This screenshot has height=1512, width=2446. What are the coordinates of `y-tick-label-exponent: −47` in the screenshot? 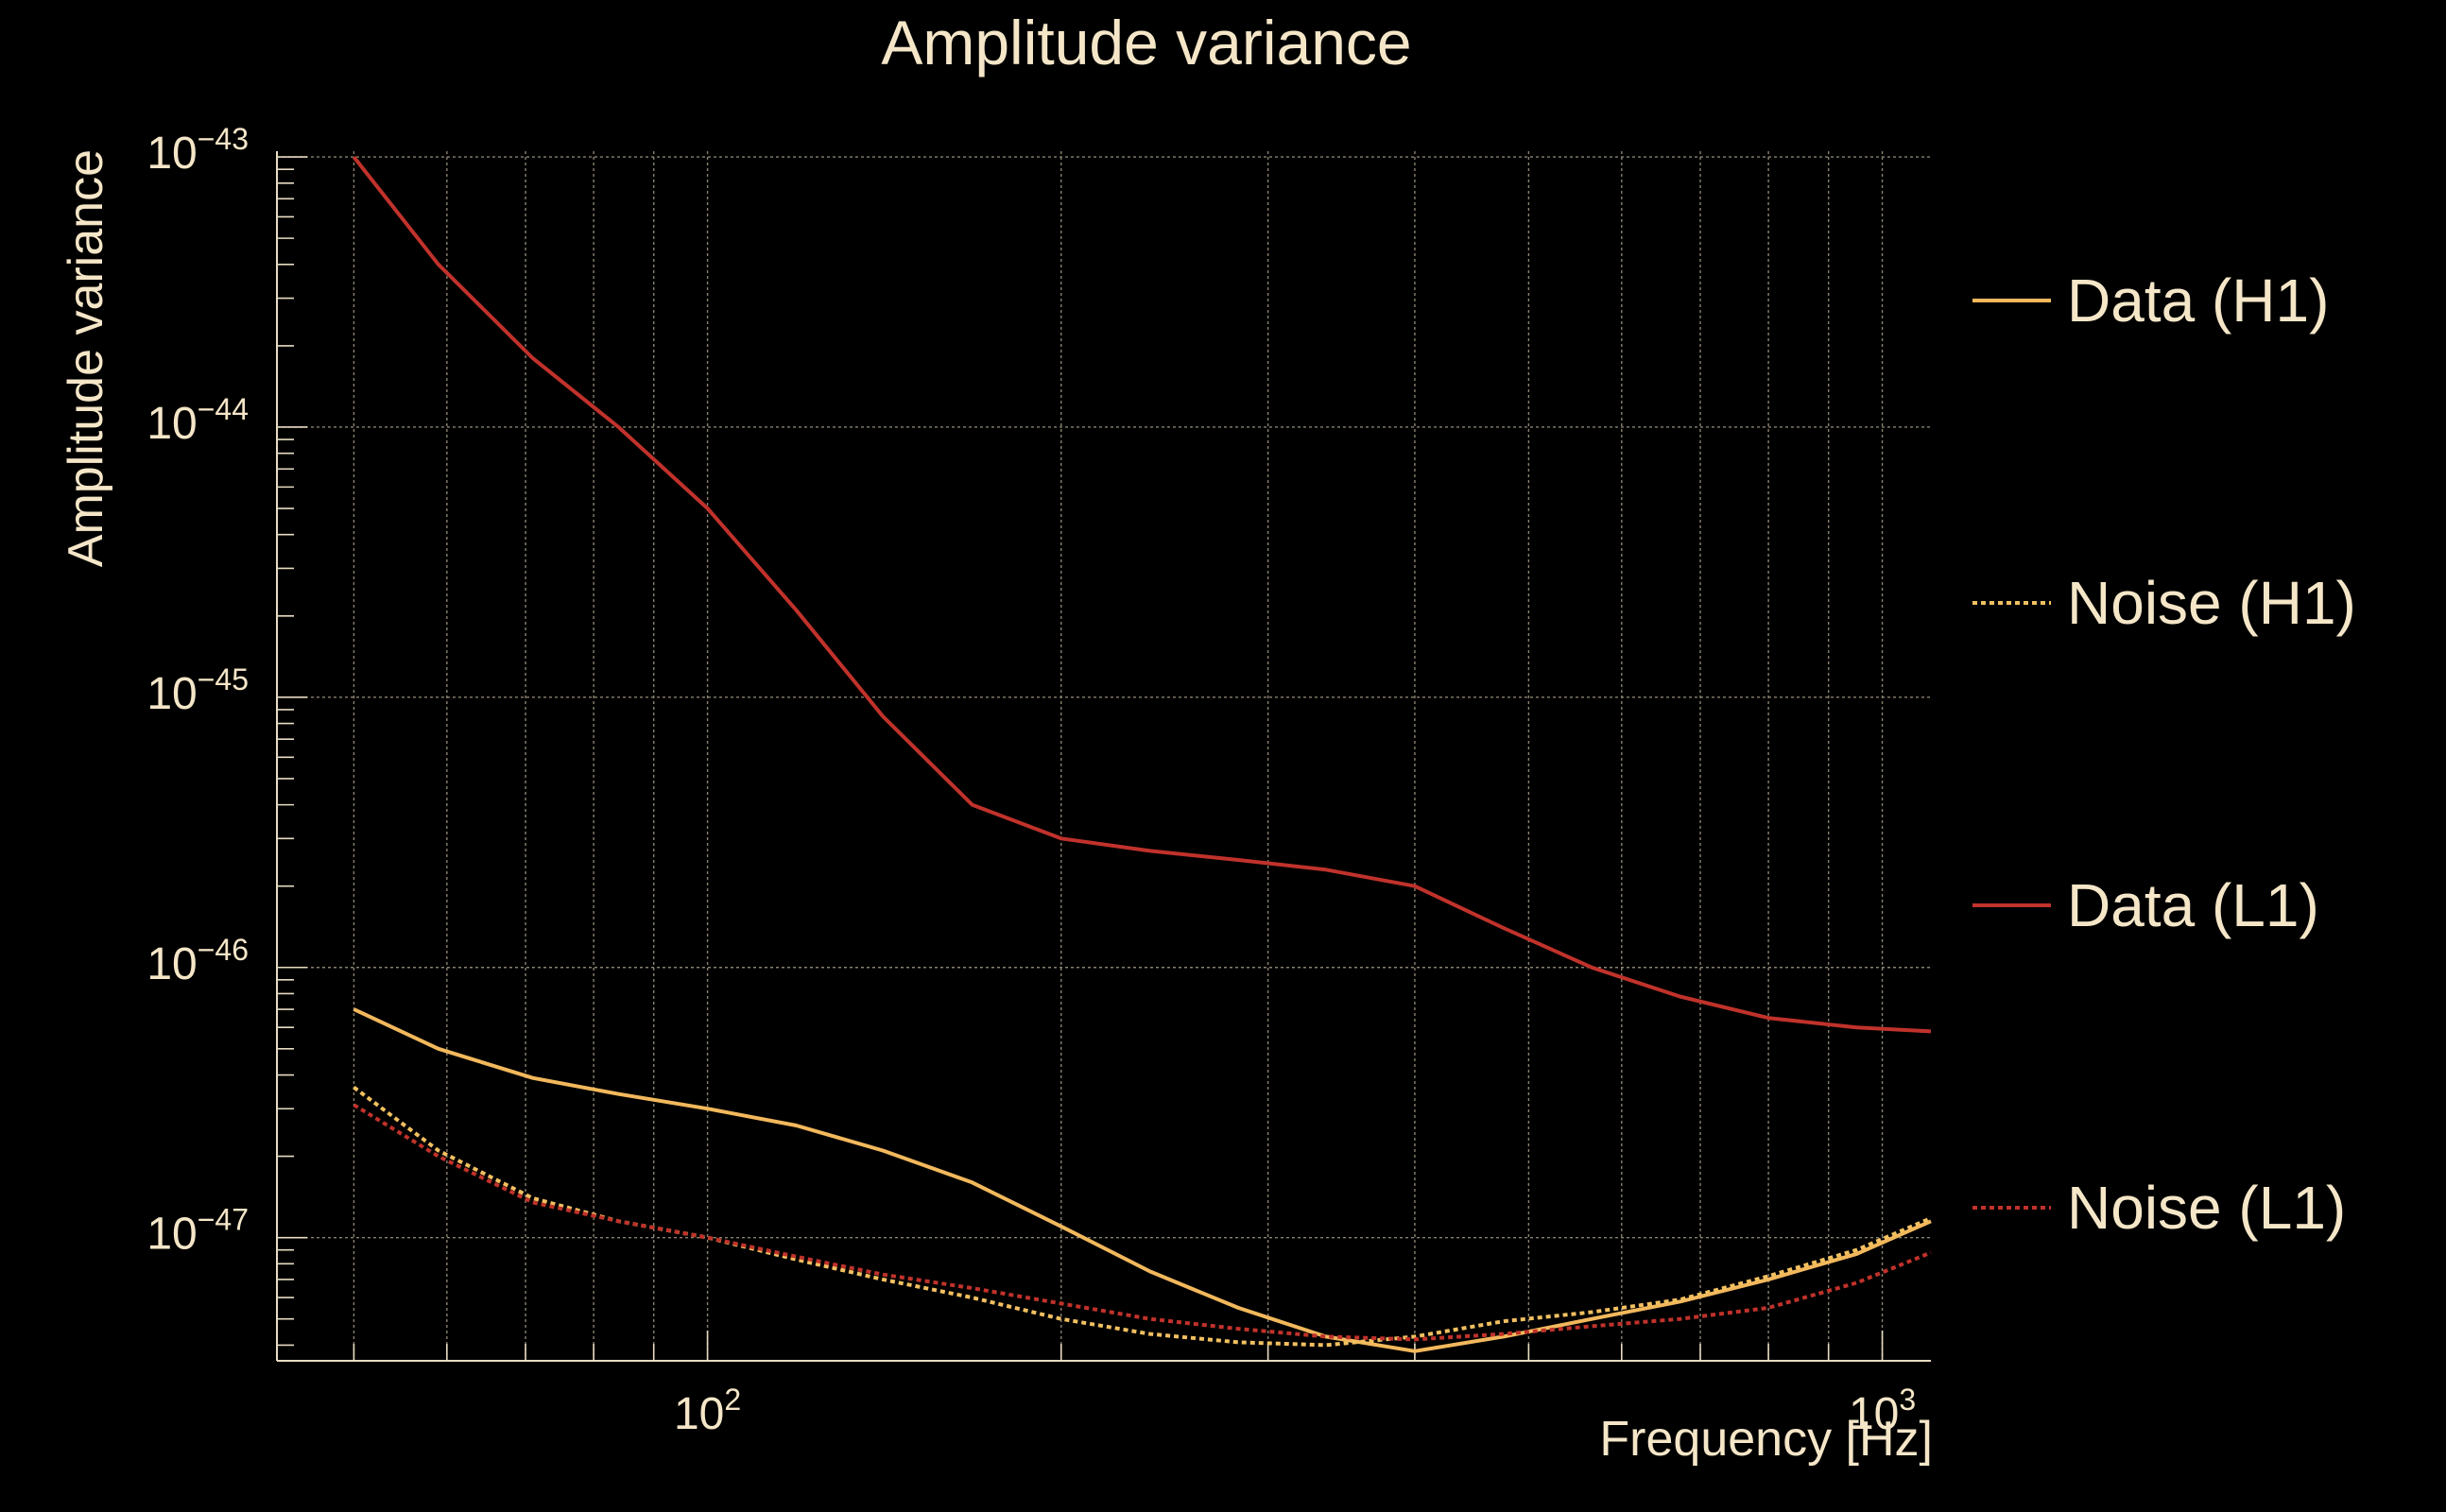 It's located at (223, 1220).